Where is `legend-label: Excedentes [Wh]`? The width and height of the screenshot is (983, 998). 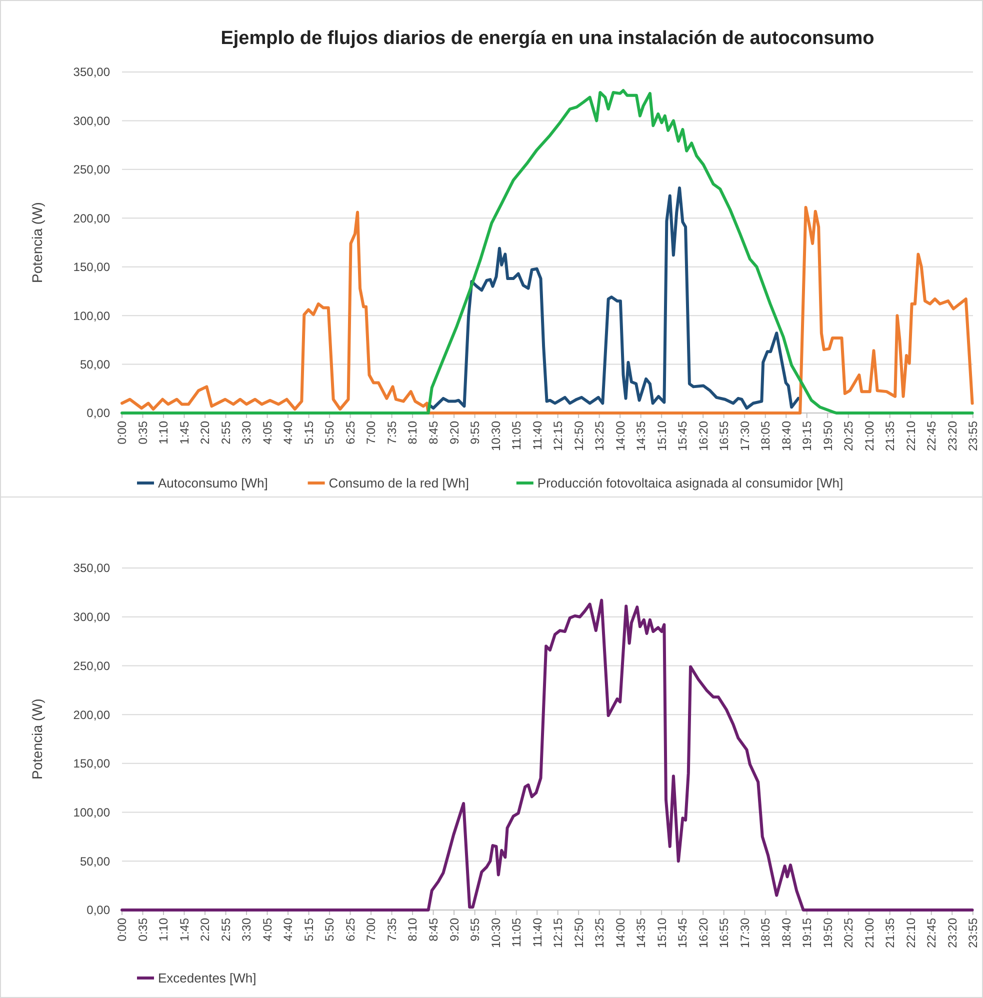
legend-label: Excedentes [Wh] is located at coordinates (207, 978).